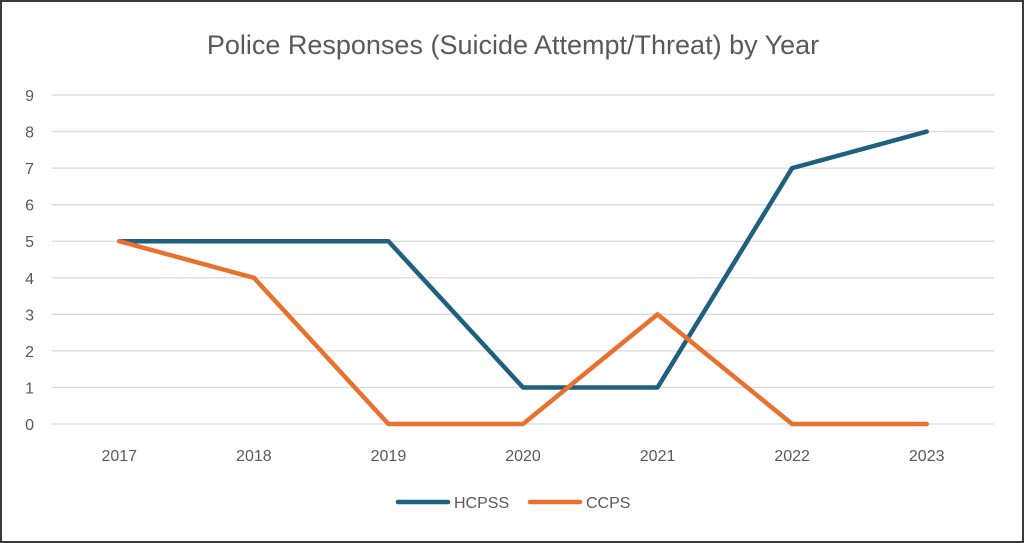  What do you see at coordinates (29, 96) in the screenshot?
I see `y-tick-label: 9` at bounding box center [29, 96].